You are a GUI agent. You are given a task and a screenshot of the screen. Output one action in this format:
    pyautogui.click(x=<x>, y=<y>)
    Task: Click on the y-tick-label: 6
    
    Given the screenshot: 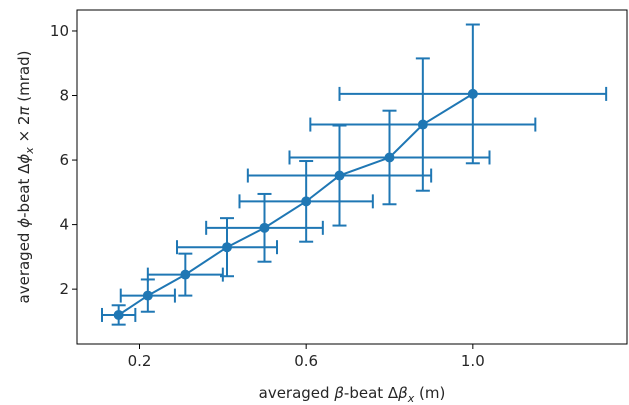 What is the action you would take?
    pyautogui.click(x=64, y=160)
    